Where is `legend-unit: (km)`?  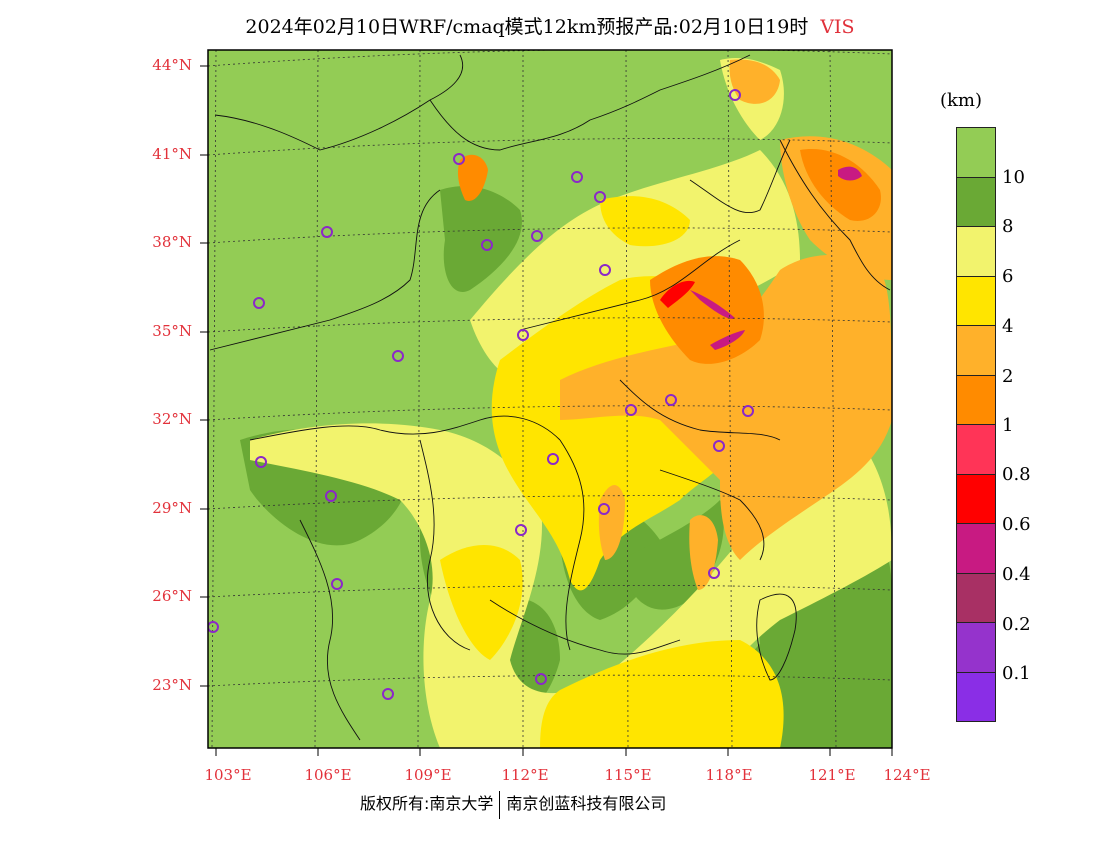 legend-unit: (km) is located at coordinates (961, 100).